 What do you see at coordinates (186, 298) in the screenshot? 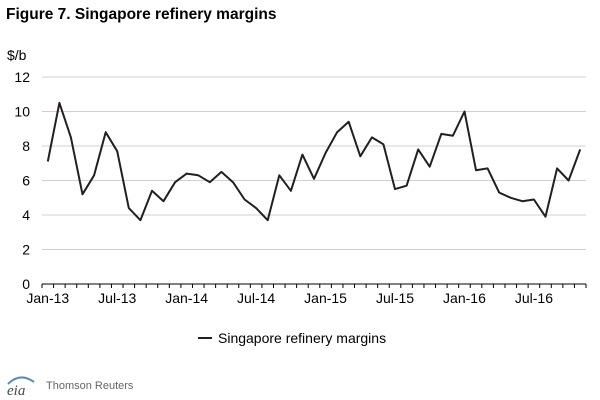
I see `x-tick-label: Jan-14` at bounding box center [186, 298].